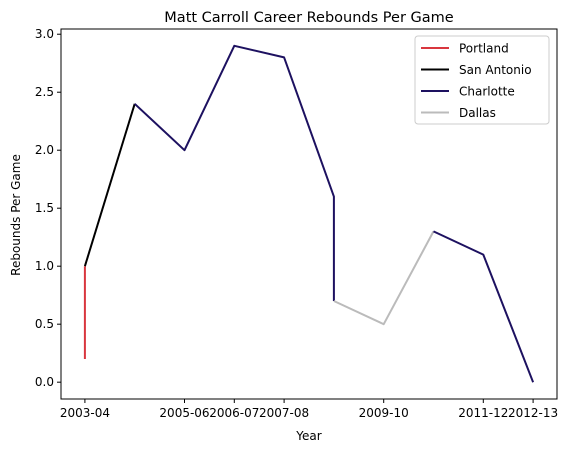  I want to click on legend-label: Dallas, so click(477, 113).